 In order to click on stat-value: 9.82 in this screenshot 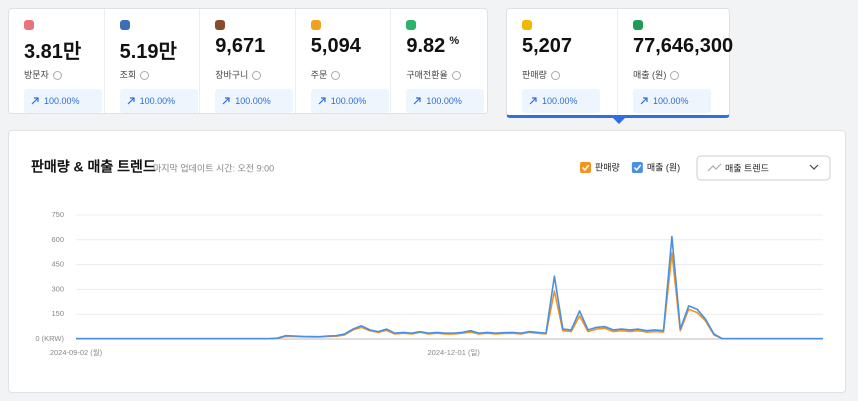, I will do `click(426, 46)`.